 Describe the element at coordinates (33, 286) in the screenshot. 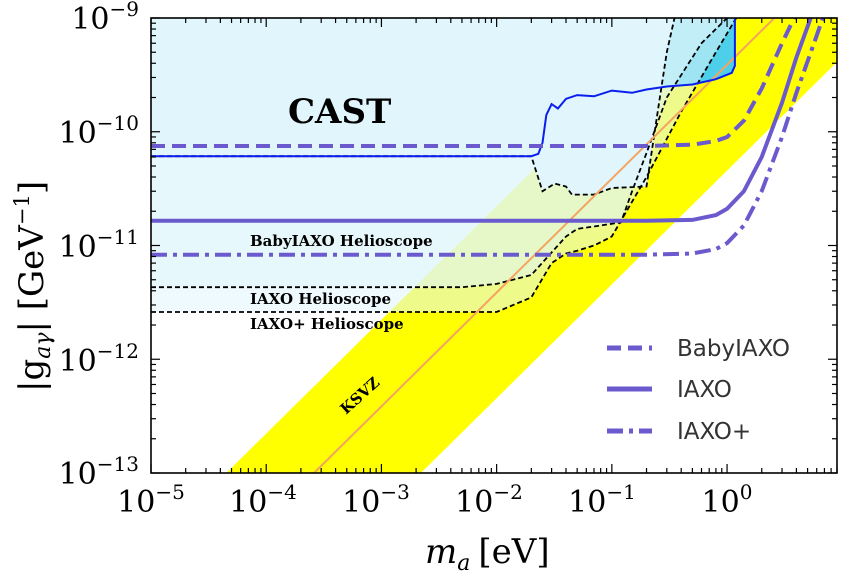

I see `y-axis-title: |gaγ| [GeV−1]` at that location.